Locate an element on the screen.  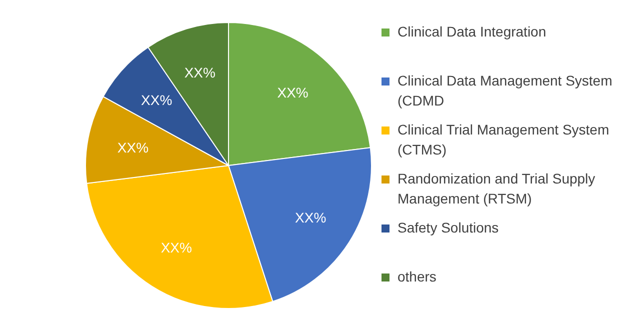
legend-label: Clinical Data Management System (CDMD is located at coordinates (505, 90).